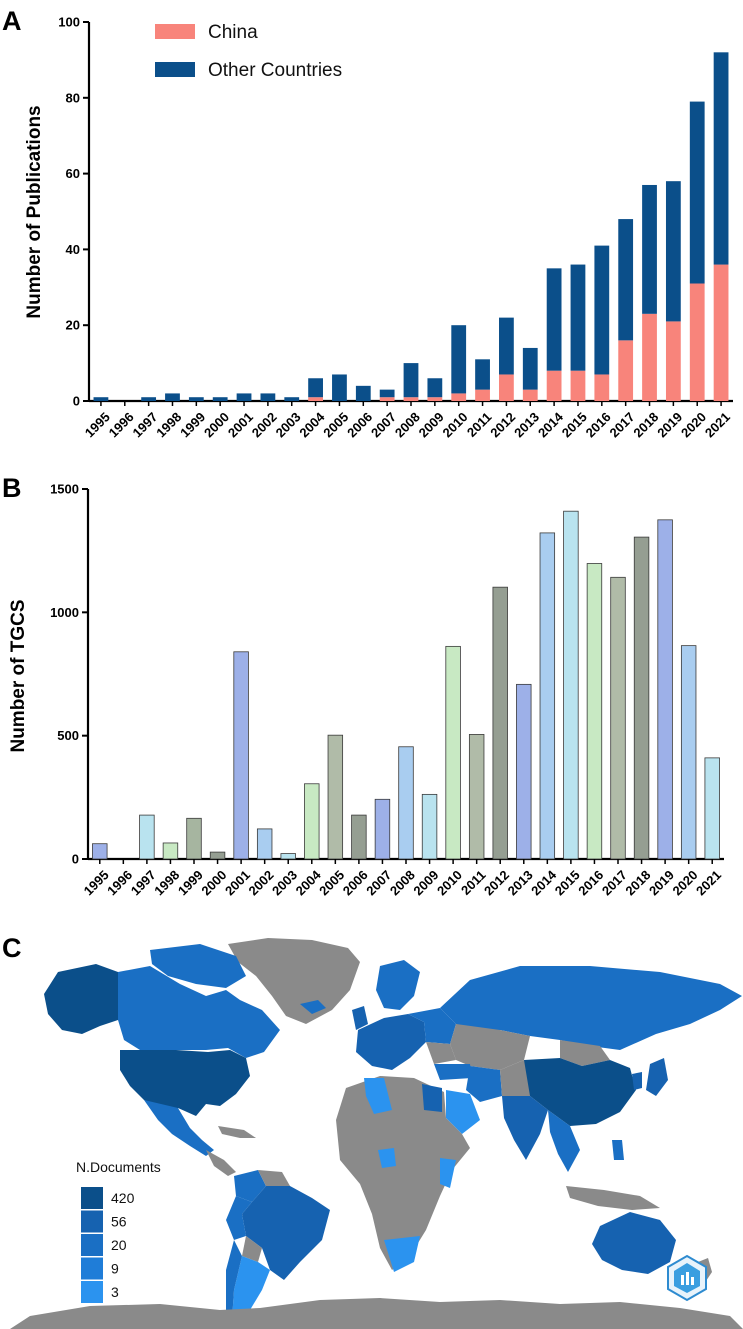 Image resolution: width=743 pixels, height=1329 pixels. Describe the element at coordinates (598, 424) in the screenshot. I see `x-tick-label: 2016` at that location.